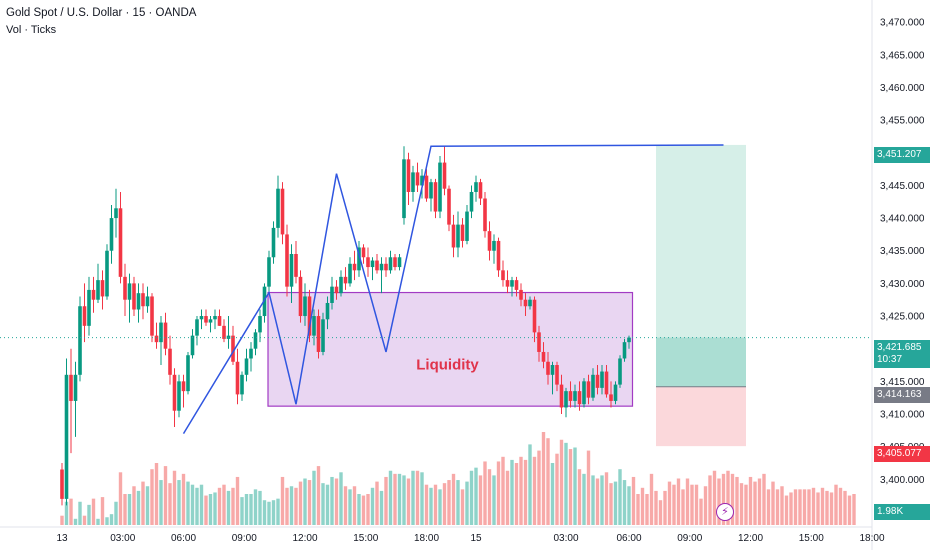  Describe the element at coordinates (811, 538) in the screenshot. I see `time-tick: 15:00` at that location.